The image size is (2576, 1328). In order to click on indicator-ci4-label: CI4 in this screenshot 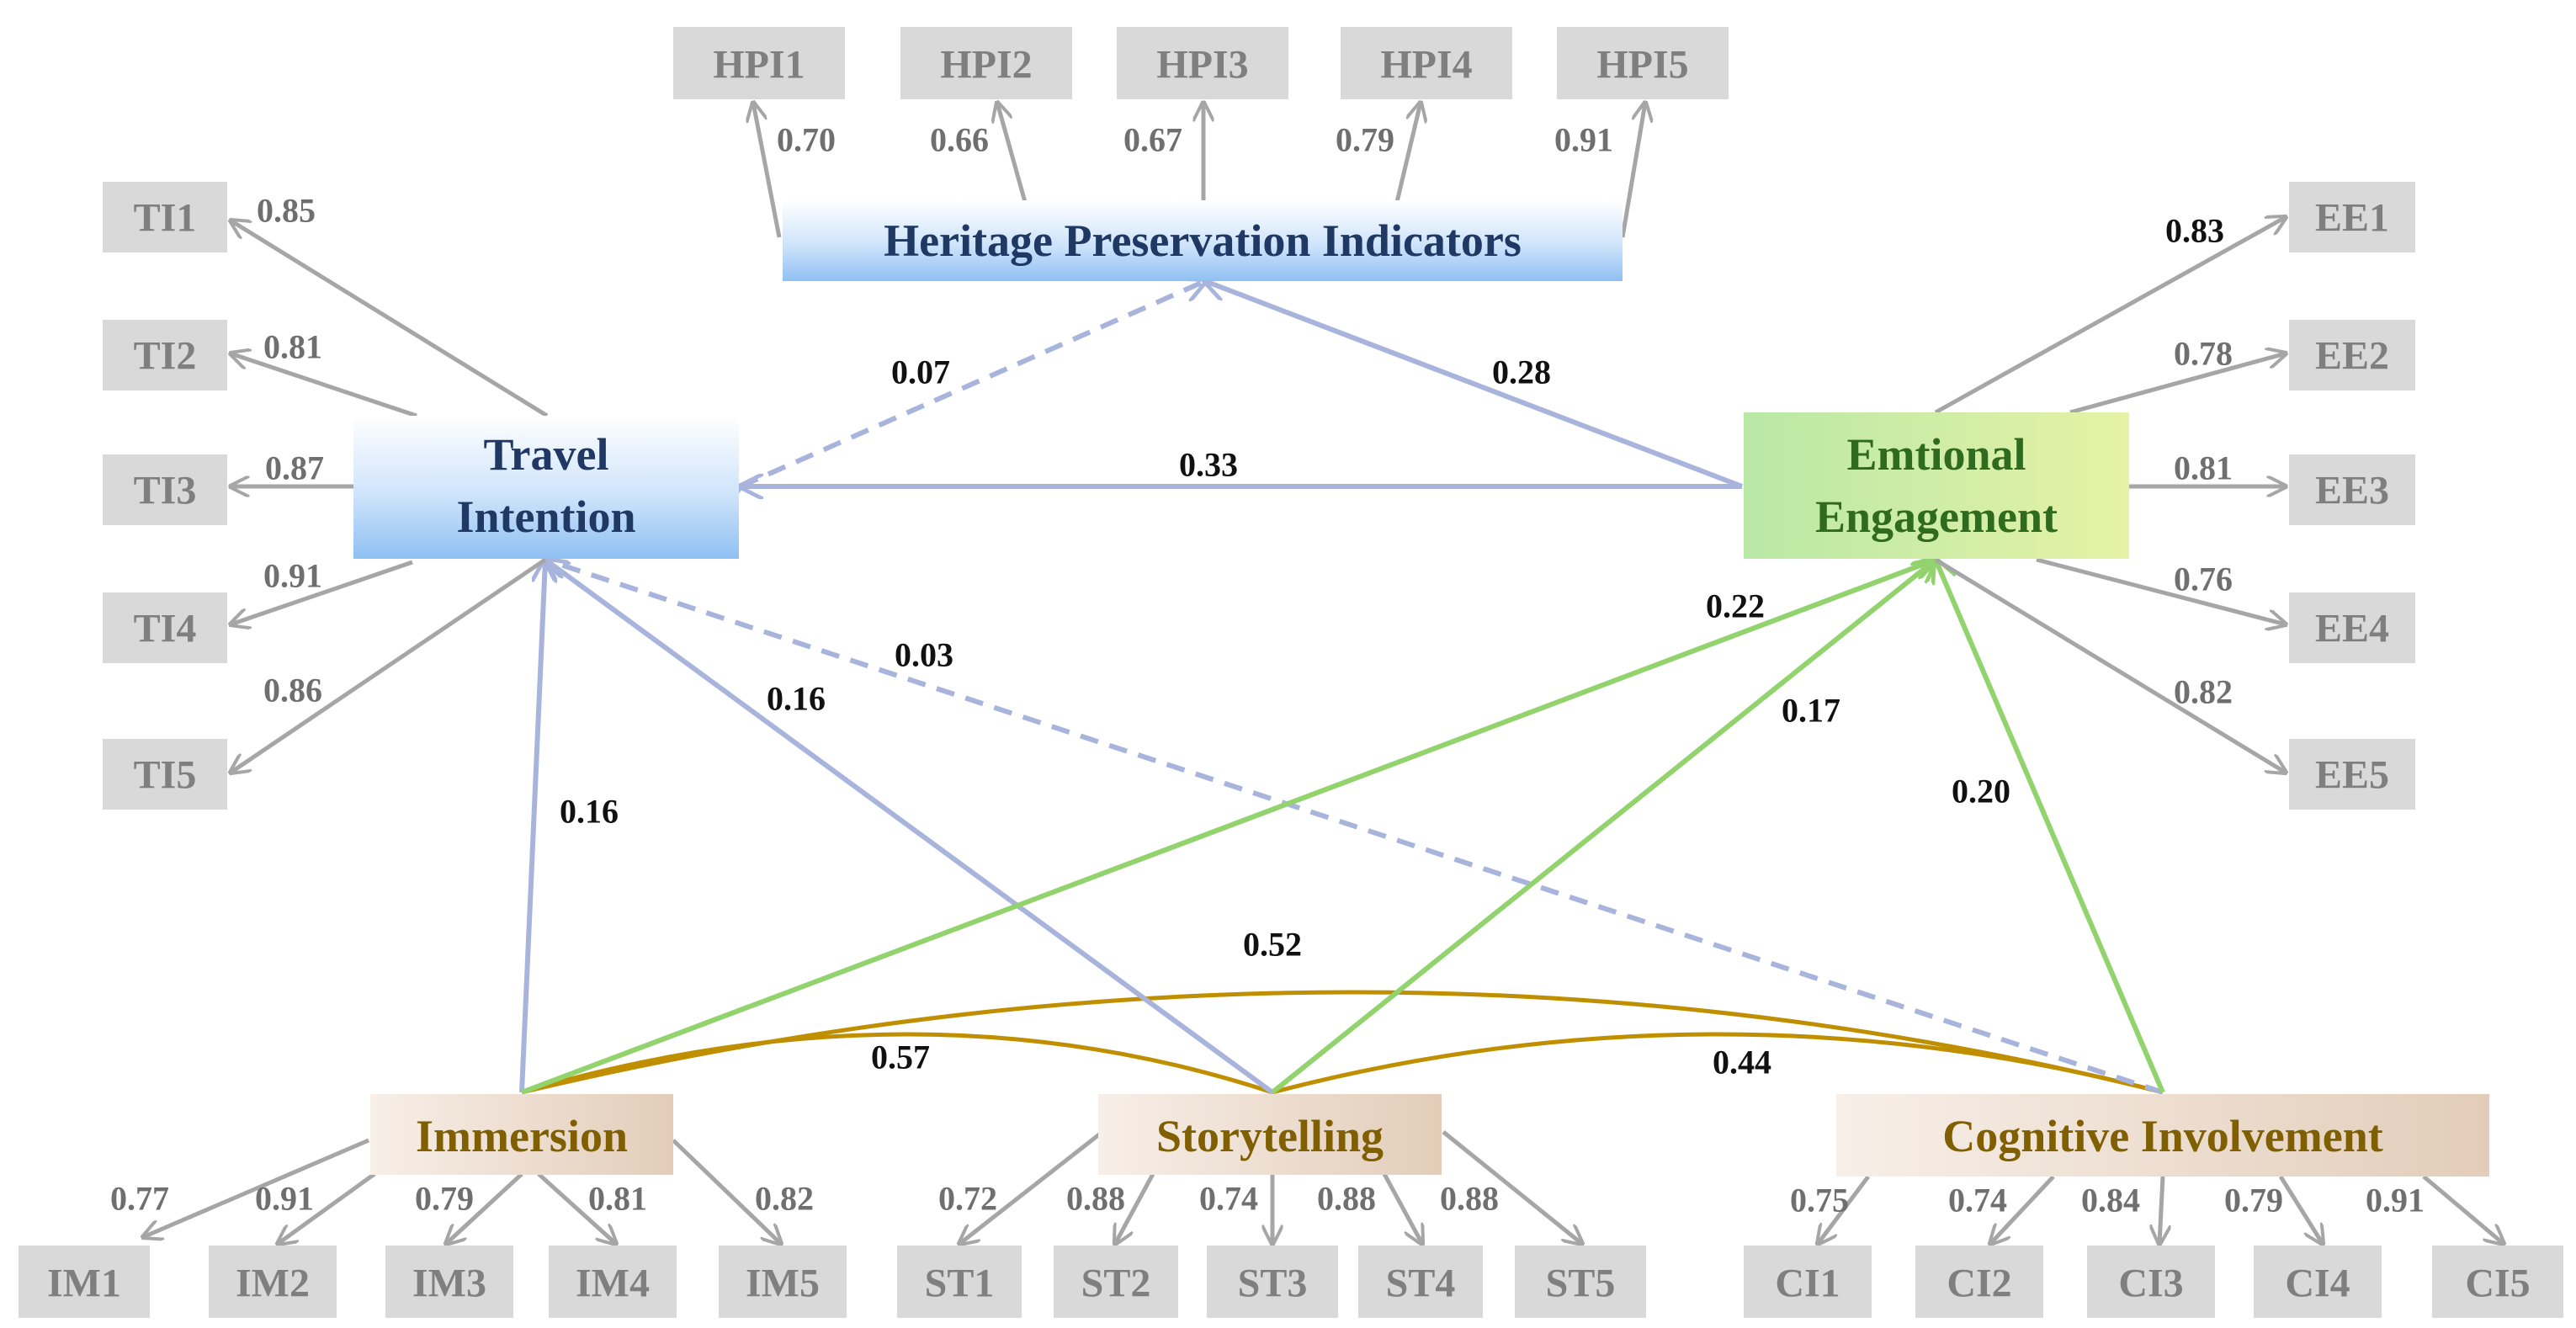, I will do `click(2318, 1284)`.